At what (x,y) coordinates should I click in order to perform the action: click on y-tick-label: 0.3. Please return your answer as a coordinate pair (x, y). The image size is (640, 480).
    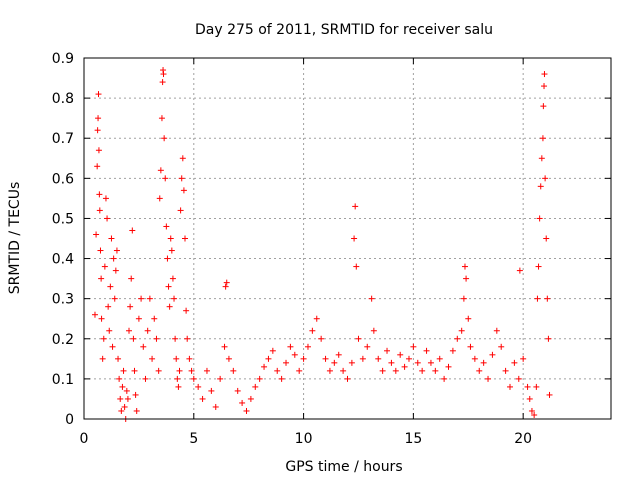
    Looking at the image, I should click on (63, 300).